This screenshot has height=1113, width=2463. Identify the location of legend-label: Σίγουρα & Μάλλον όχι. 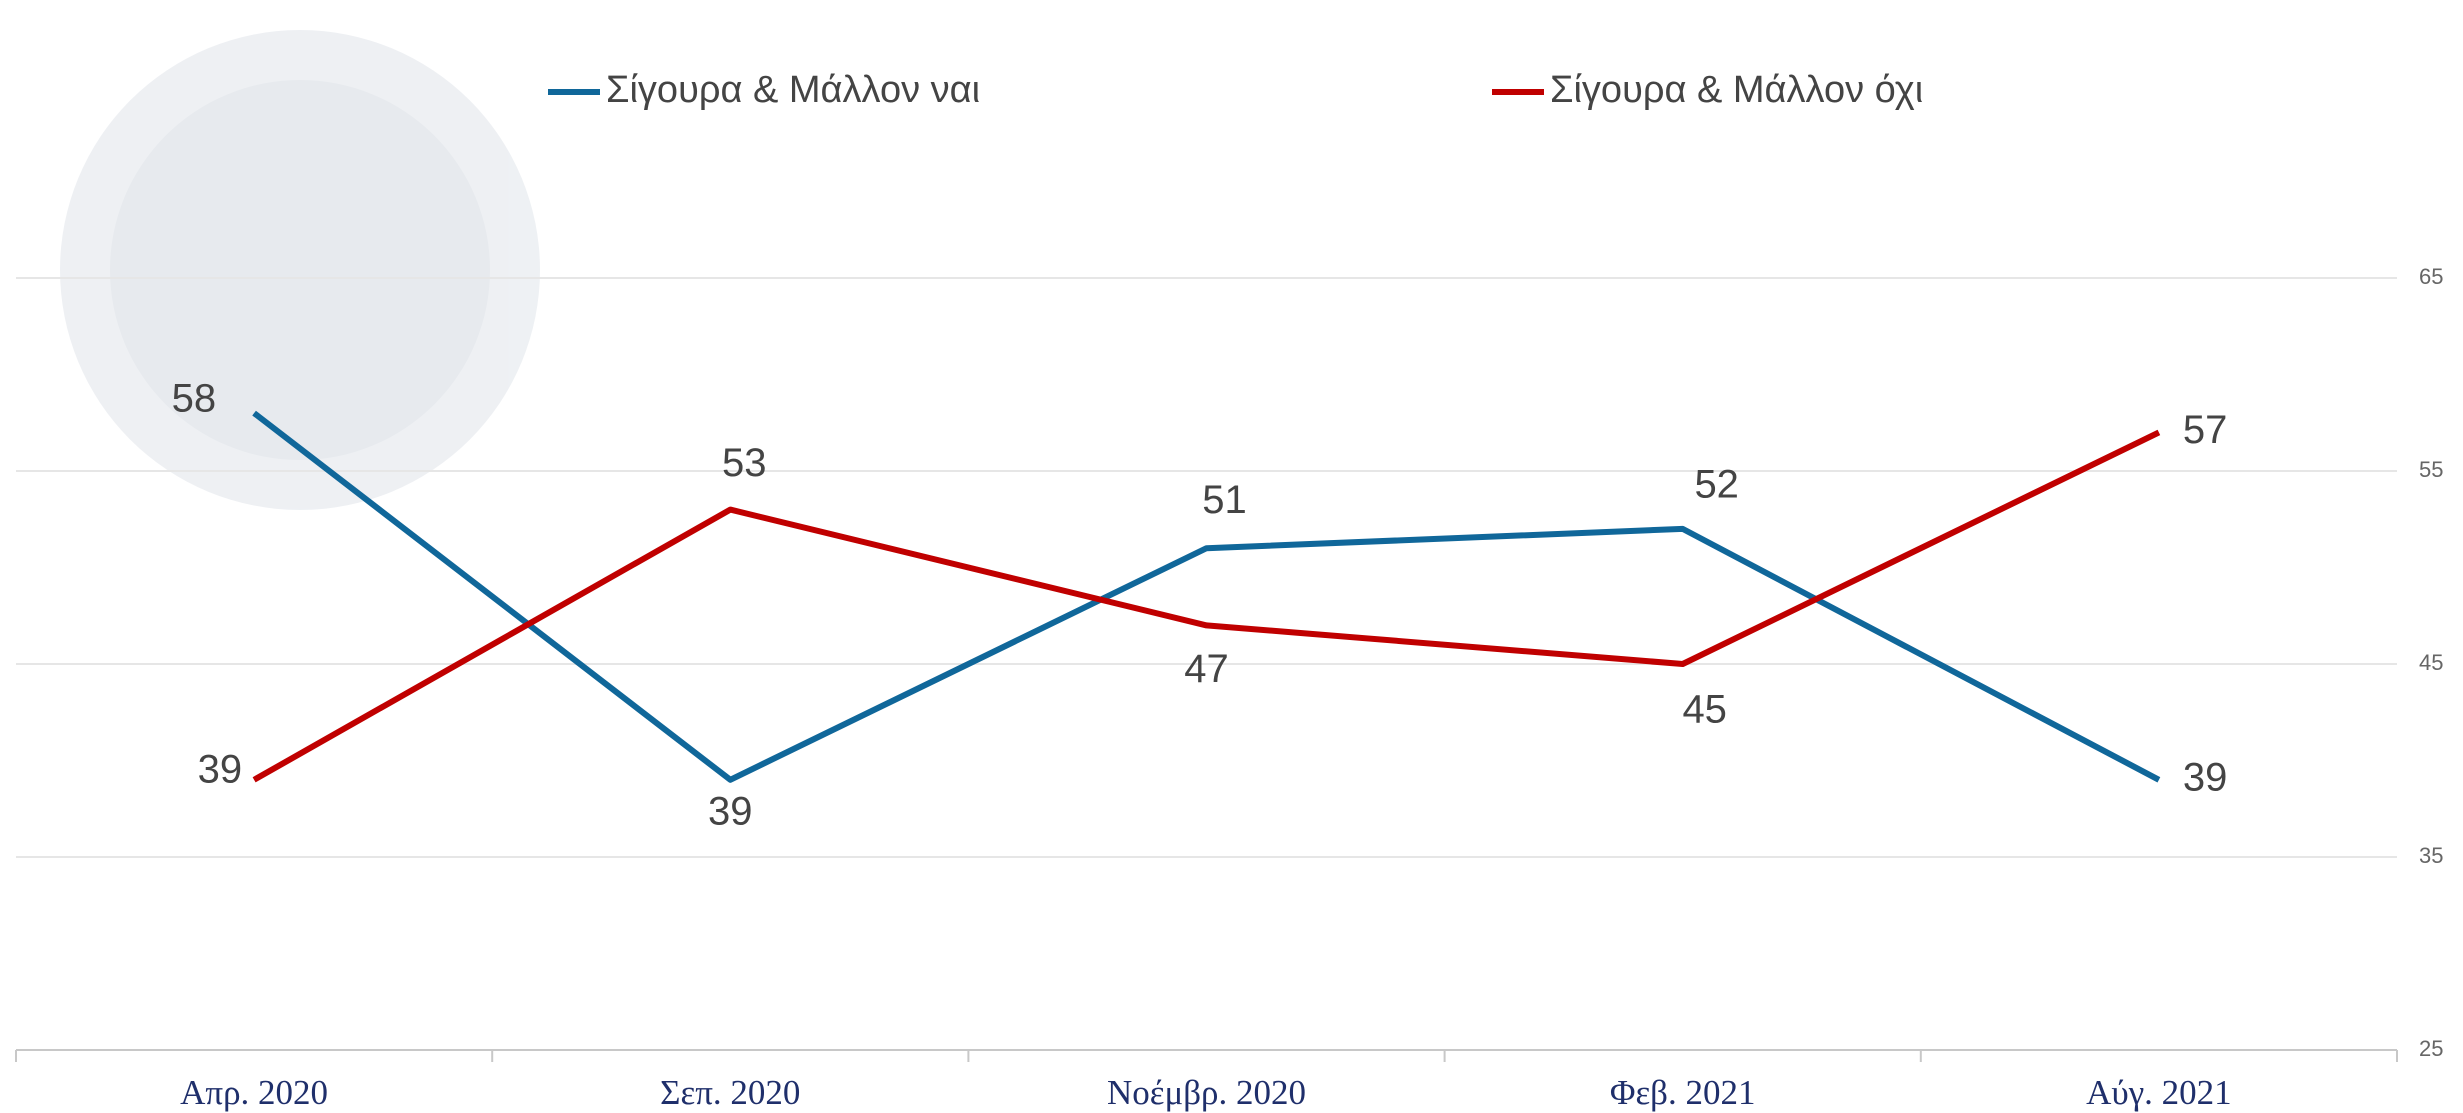
(1736, 90).